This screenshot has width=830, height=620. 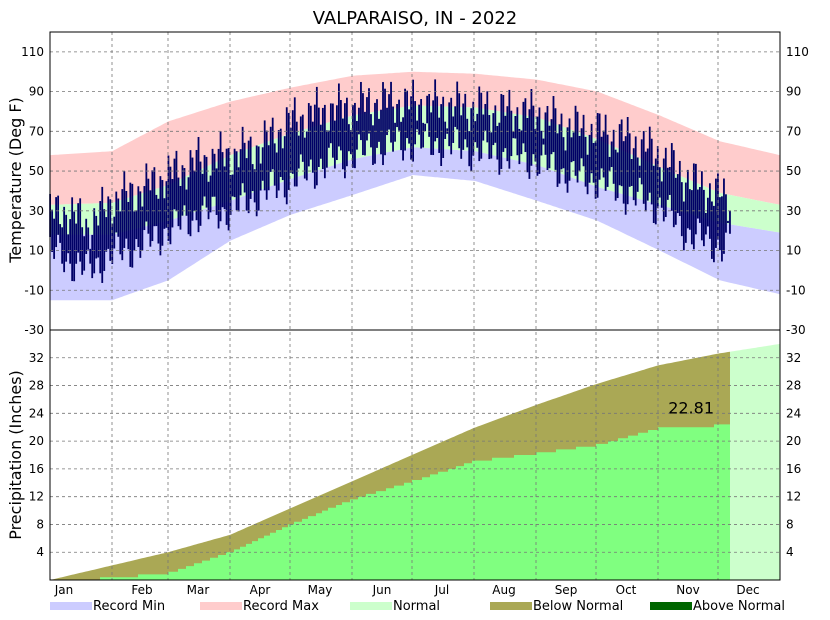 I want to click on legend-swatch-below-normal, so click(x=511, y=606).